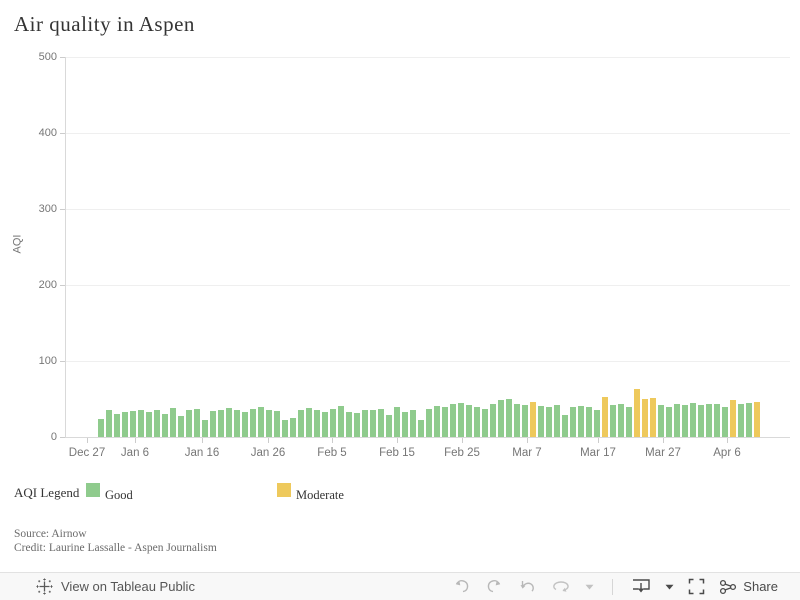 The width and height of the screenshot is (800, 600). What do you see at coordinates (589, 587) in the screenshot?
I see `caret-down-icon-disabled` at bounding box center [589, 587].